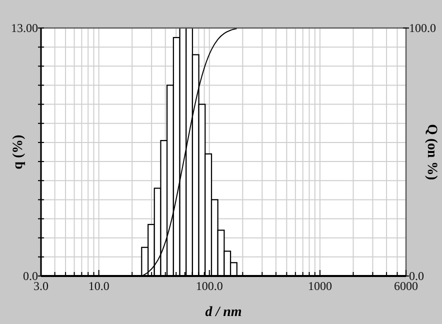 The height and width of the screenshot is (324, 442). I want to click on x-axis-title: d / nm, so click(223, 312).